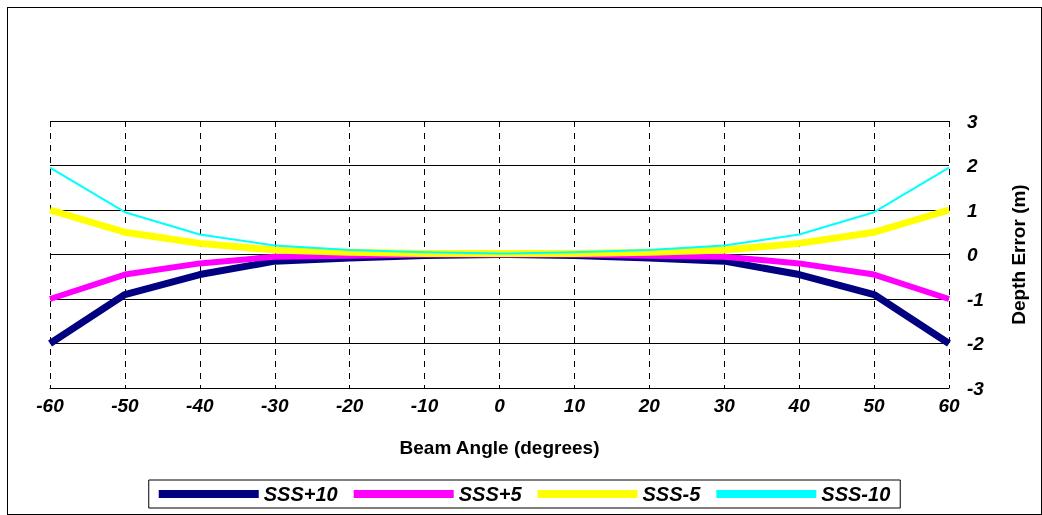  What do you see at coordinates (300, 494) in the screenshot?
I see `legend-label: SSS+10` at bounding box center [300, 494].